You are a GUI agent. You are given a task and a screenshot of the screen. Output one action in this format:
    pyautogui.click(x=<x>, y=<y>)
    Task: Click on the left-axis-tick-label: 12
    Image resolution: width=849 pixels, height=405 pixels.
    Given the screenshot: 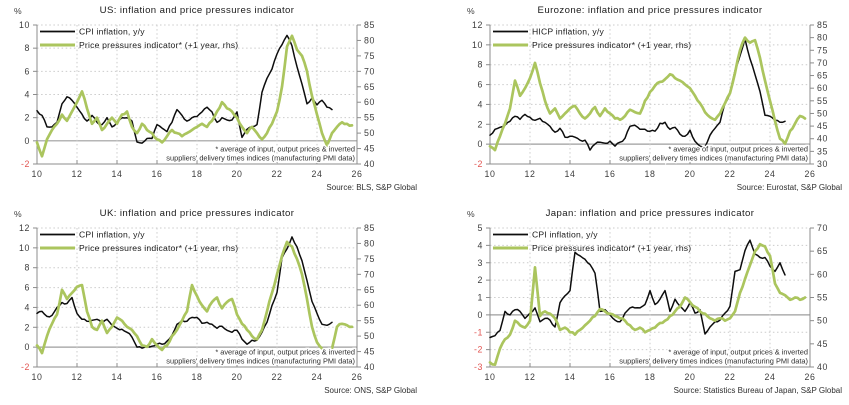 What is the action you would take?
    pyautogui.click(x=24, y=228)
    